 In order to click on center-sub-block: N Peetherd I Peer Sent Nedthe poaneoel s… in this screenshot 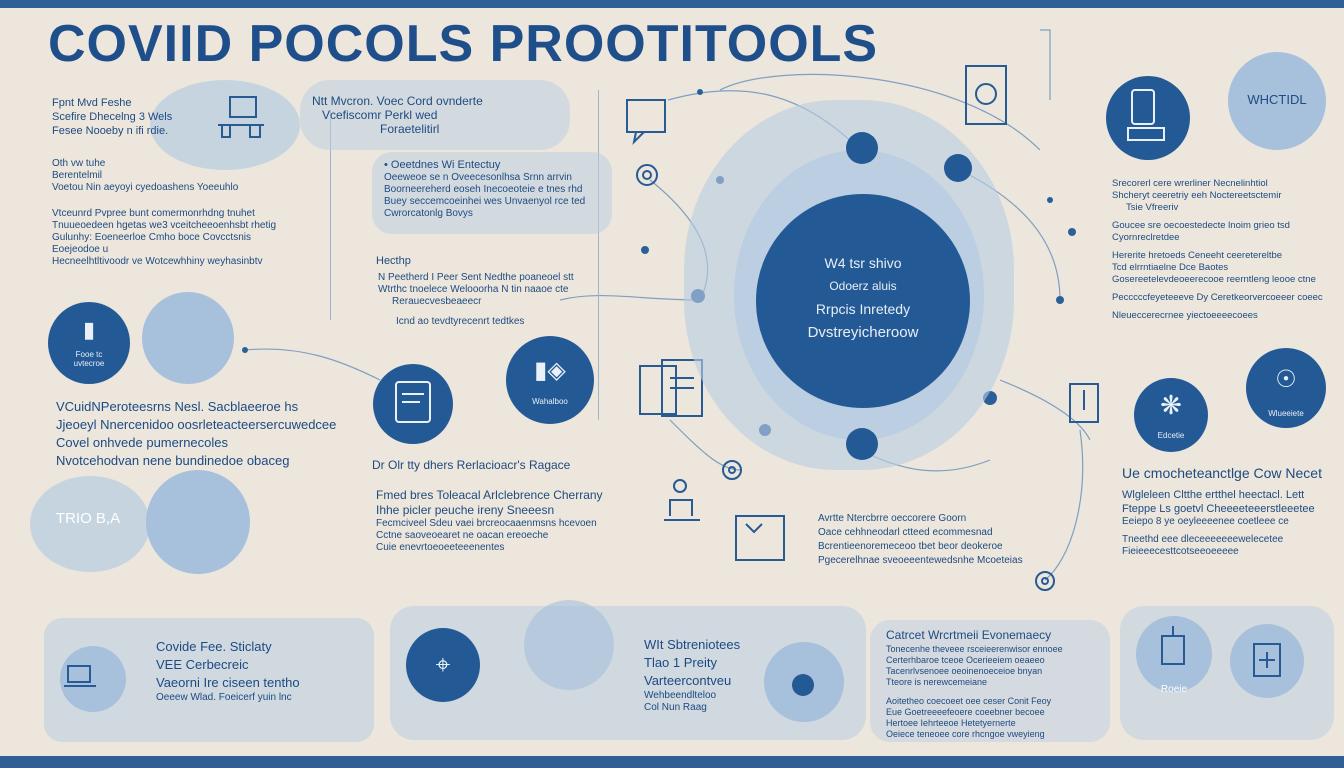, I will do `click(476, 290)`.